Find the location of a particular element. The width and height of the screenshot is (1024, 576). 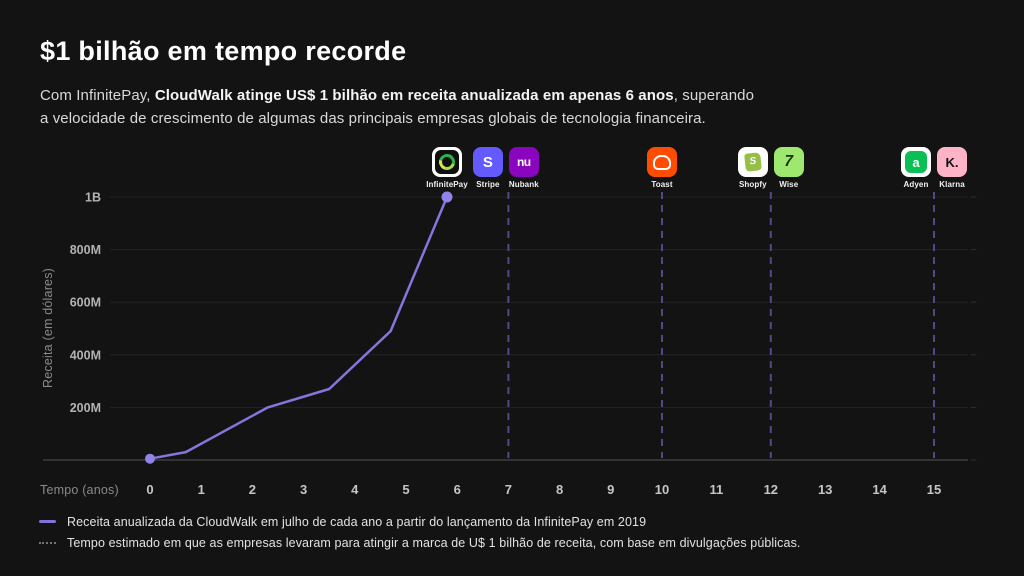

x-tick-label: 6 is located at coordinates (457, 489).